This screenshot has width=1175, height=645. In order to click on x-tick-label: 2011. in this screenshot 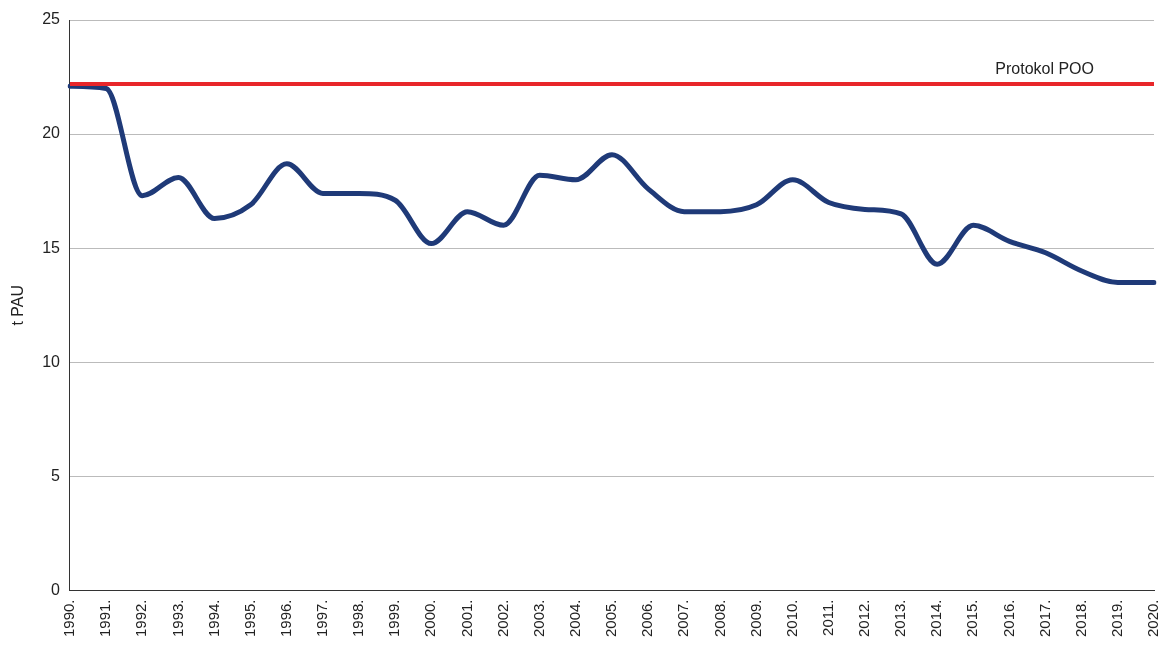, I will do `click(827, 617)`.